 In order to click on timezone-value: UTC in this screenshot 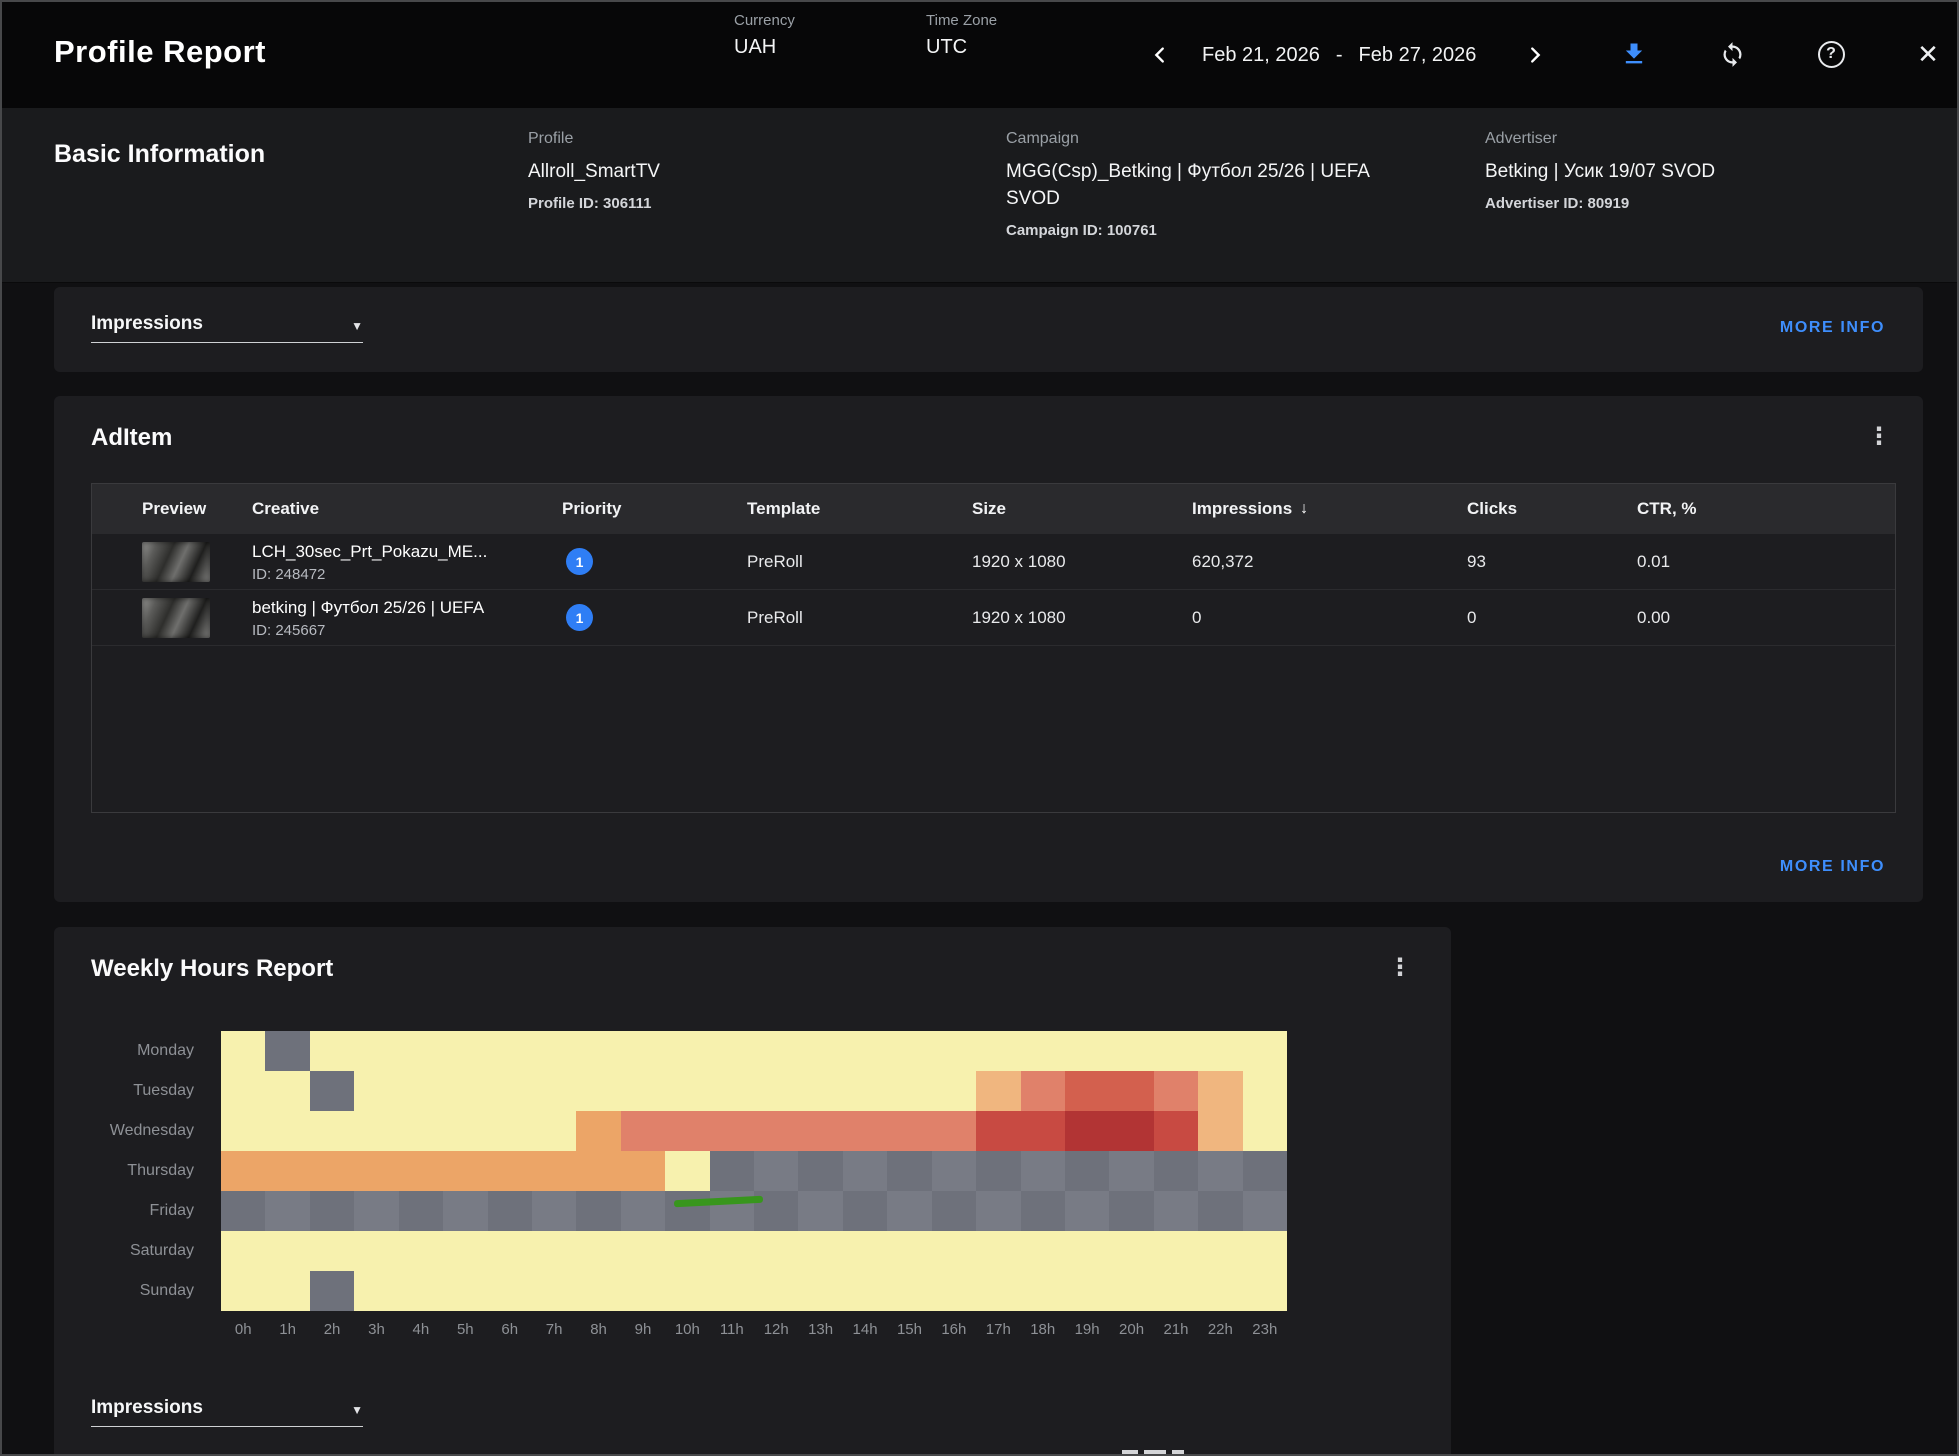, I will do `click(947, 47)`.